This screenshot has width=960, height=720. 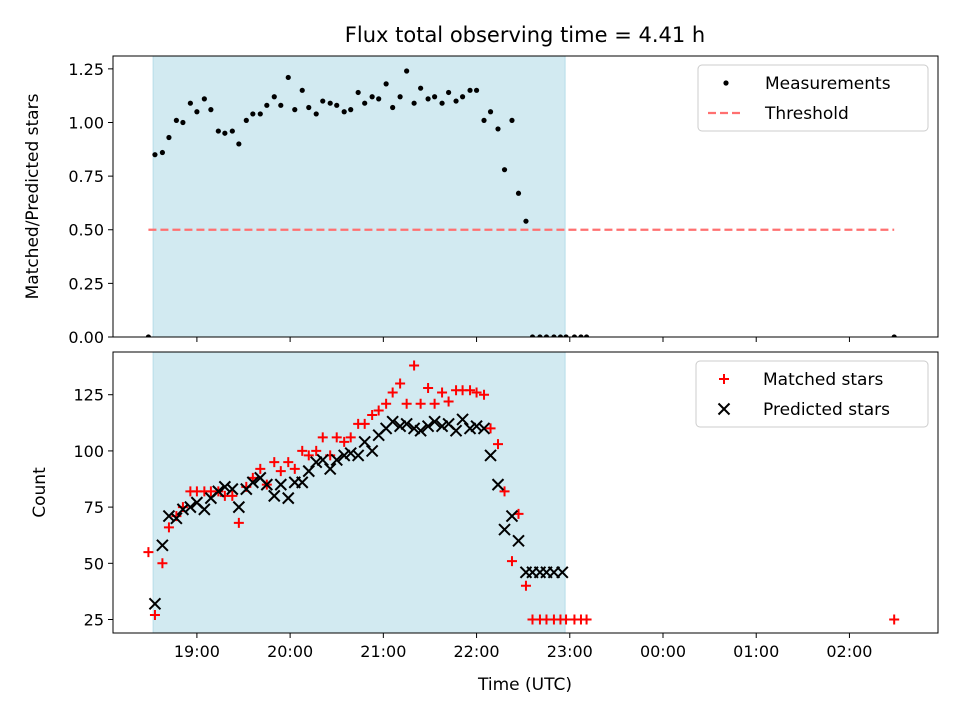 What do you see at coordinates (828, 84) in the screenshot?
I see `legend-label: Measurements` at bounding box center [828, 84].